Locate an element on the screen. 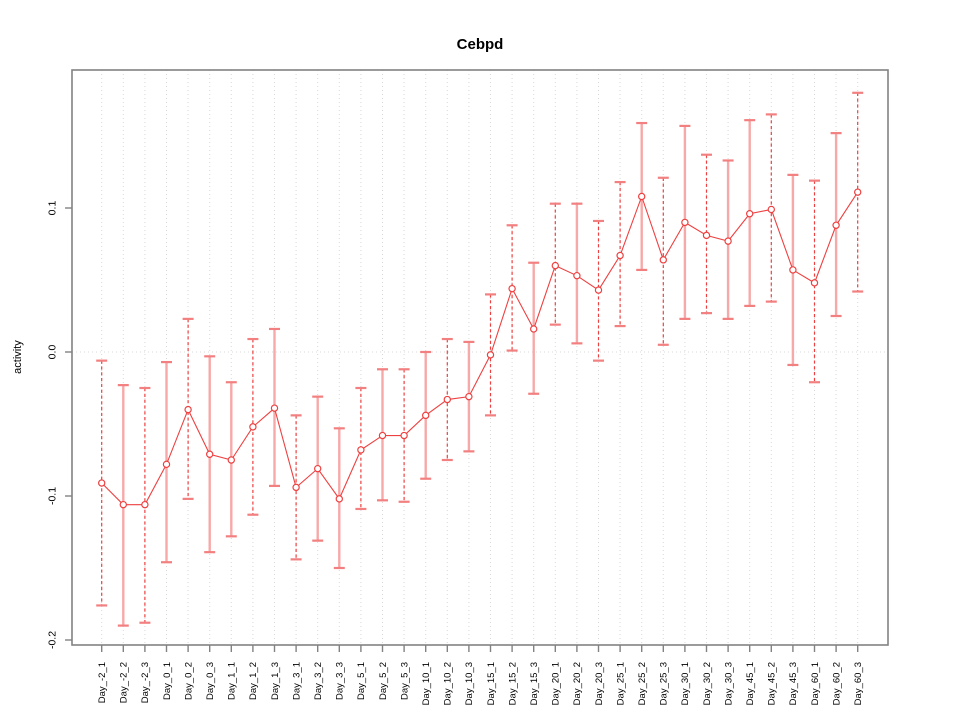  x-tick-label: Day_25_2 is located at coordinates (642, 683).